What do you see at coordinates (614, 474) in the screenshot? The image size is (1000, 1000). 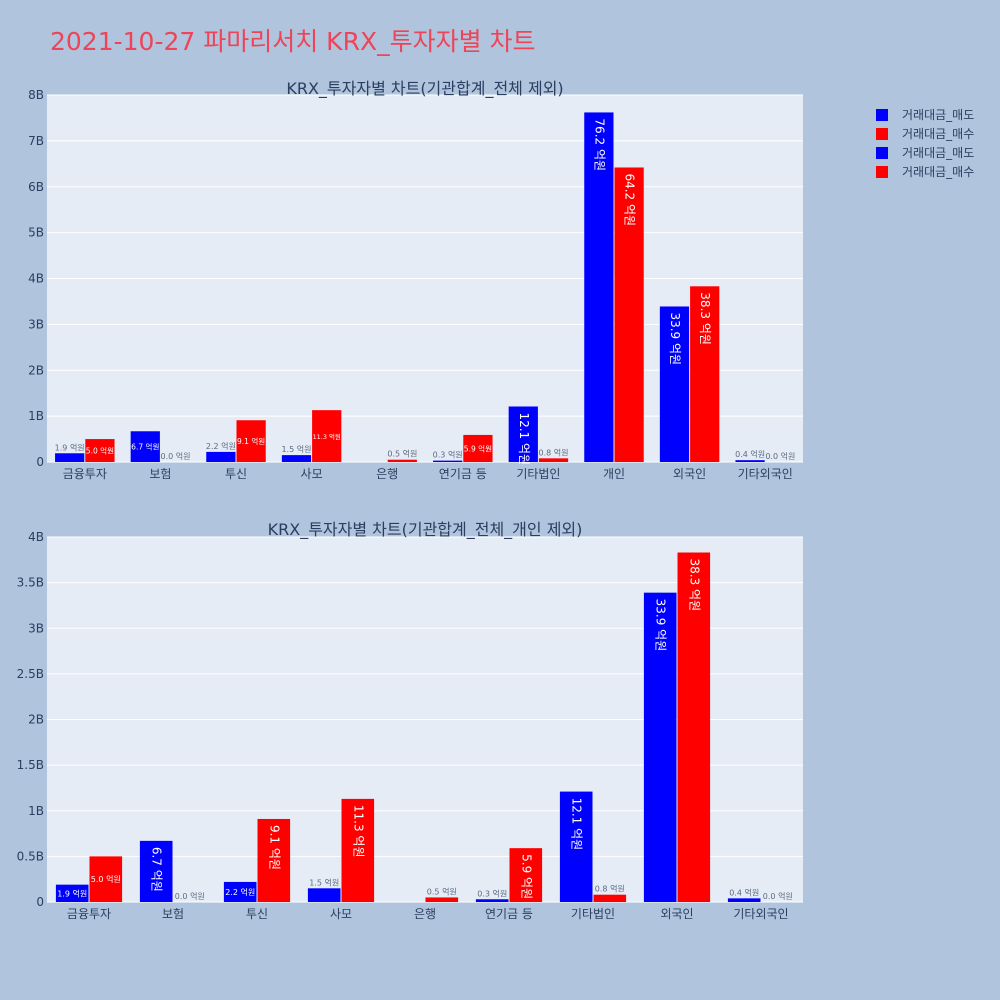 I see `x-tick-label: 개인` at bounding box center [614, 474].